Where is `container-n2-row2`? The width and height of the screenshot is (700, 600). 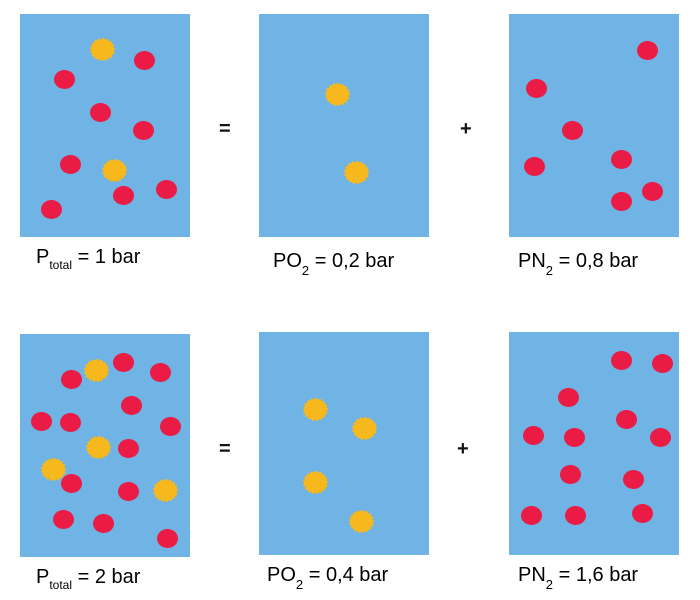
container-n2-row2 is located at coordinates (594, 443).